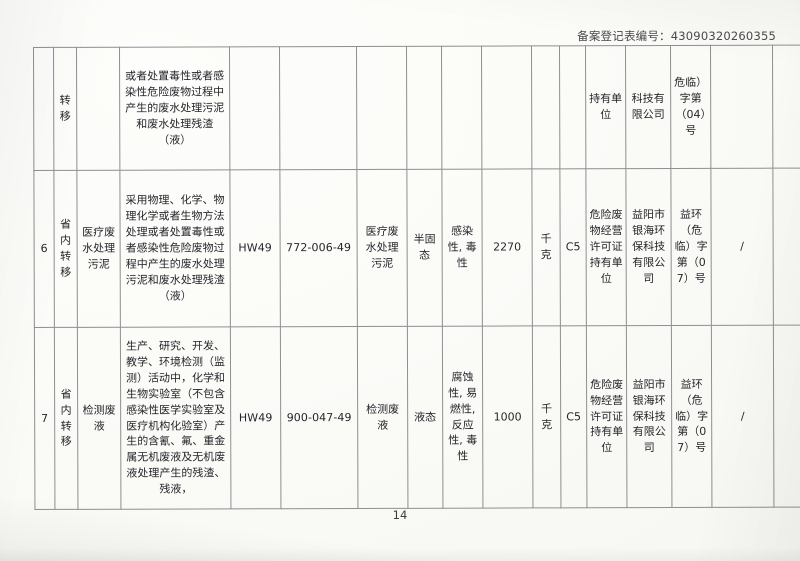  What do you see at coordinates (98, 249) in the screenshot?
I see `cell-waste-name: 医疗废水处理污泥` at bounding box center [98, 249].